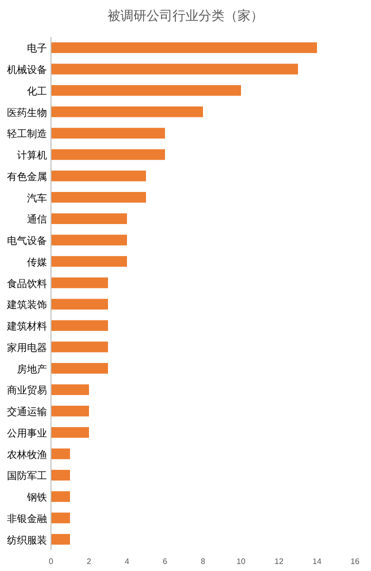 The height and width of the screenshot is (571, 371). I want to click on x-tick-label: 16, so click(355, 561).